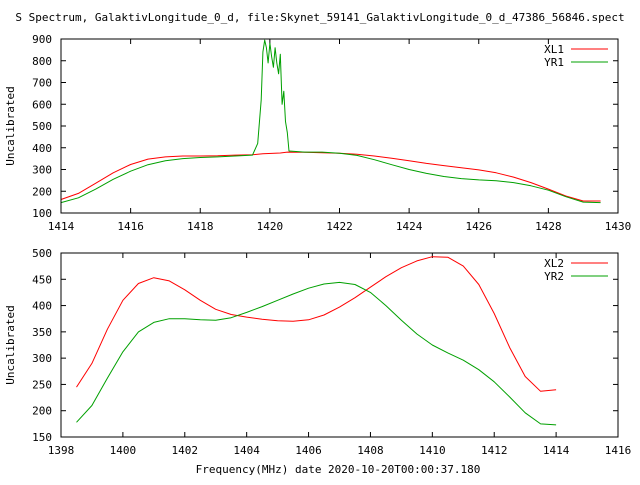  Describe the element at coordinates (270, 226) in the screenshot. I see `x-tick-label: 1420` at that location.